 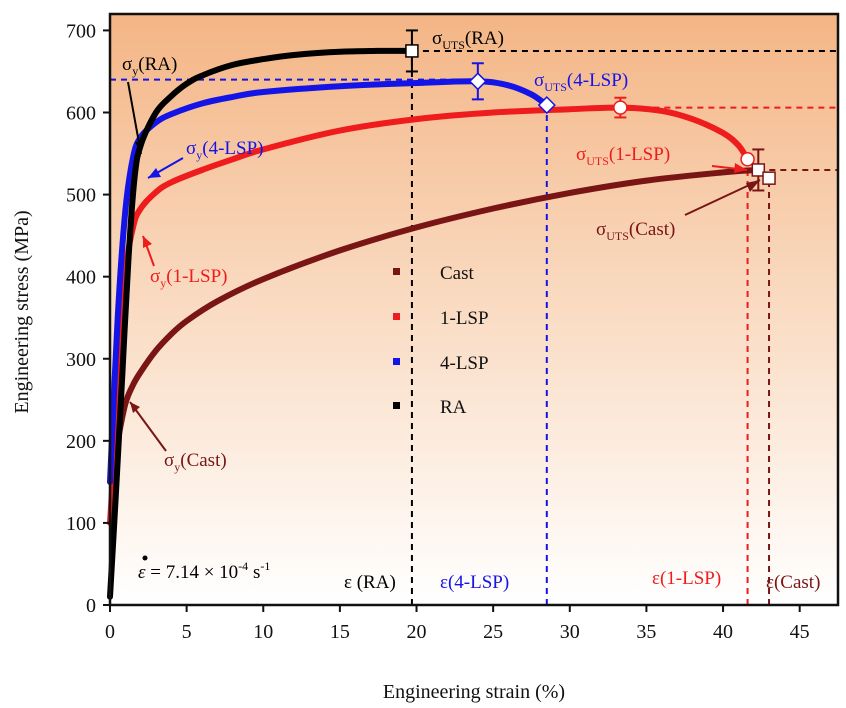 What do you see at coordinates (188, 278) in the screenshot?
I see `label-sy-1lsp: σy(1-LSP)` at bounding box center [188, 278].